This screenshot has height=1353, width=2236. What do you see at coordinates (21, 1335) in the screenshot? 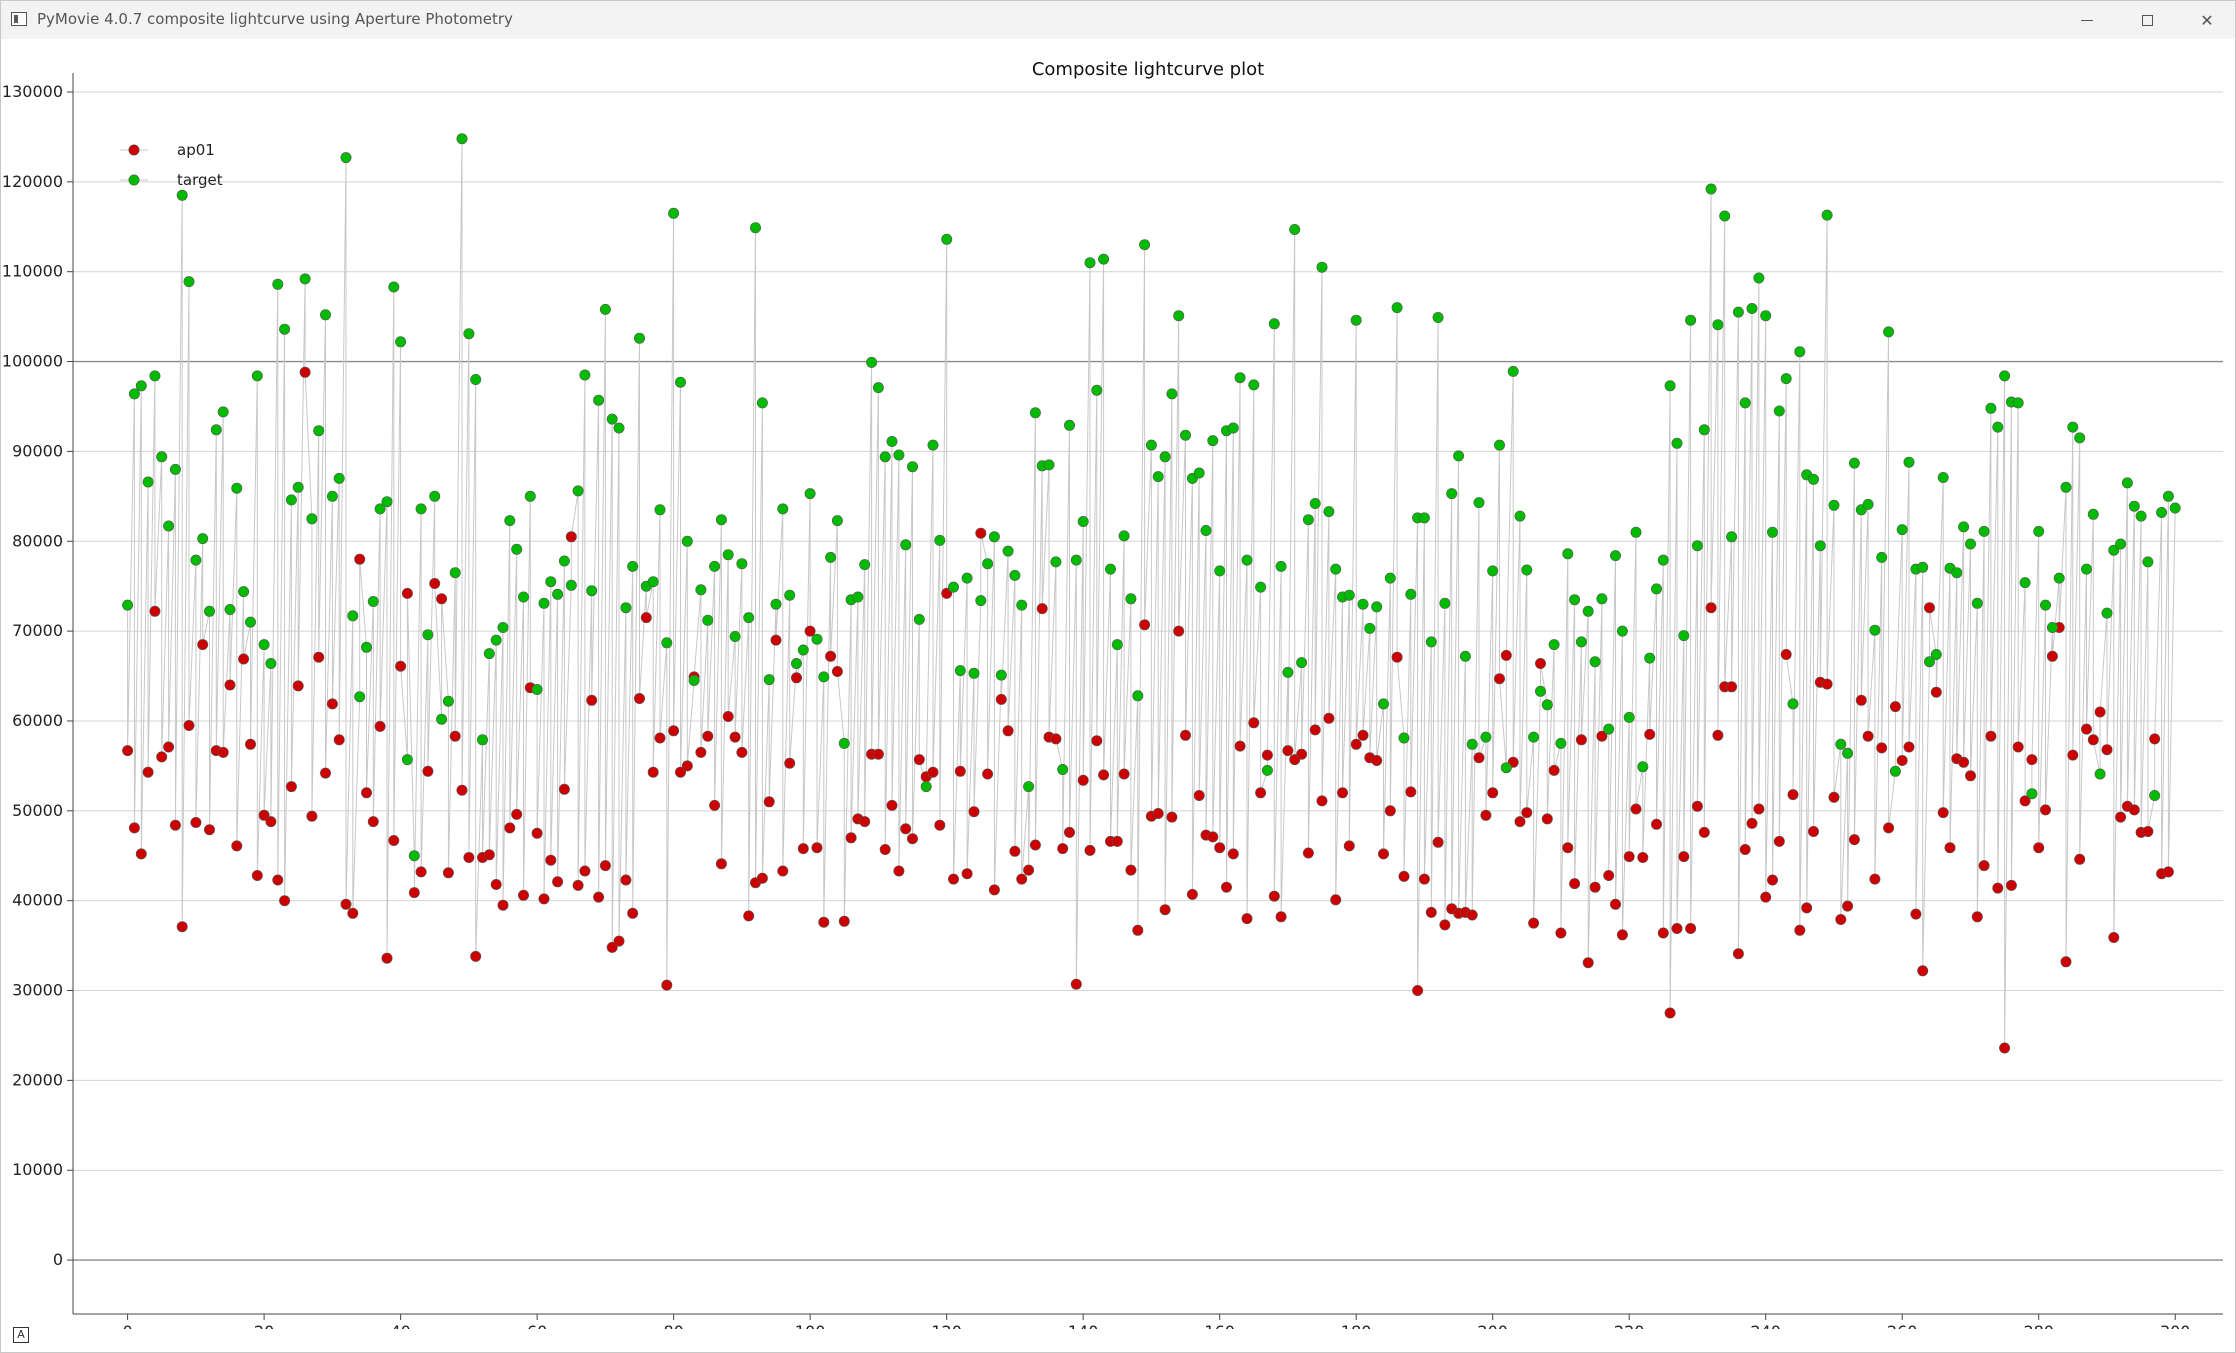
I see `corner-badge: A` at bounding box center [21, 1335].